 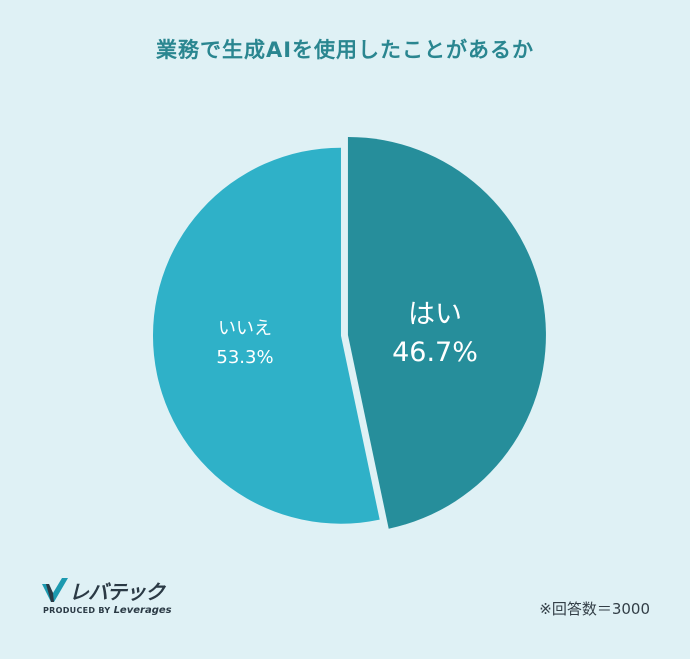 I want to click on levtech-logo: レバテック PRODUCED BY Leverages, so click(x=122, y=600).